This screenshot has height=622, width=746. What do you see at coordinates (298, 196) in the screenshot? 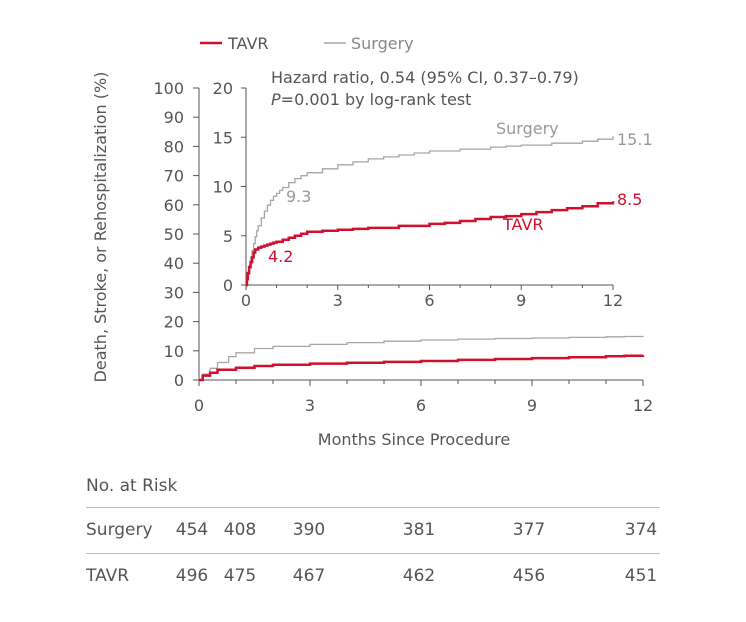
I see `surgery-1mo-value: 9.3` at bounding box center [298, 196].